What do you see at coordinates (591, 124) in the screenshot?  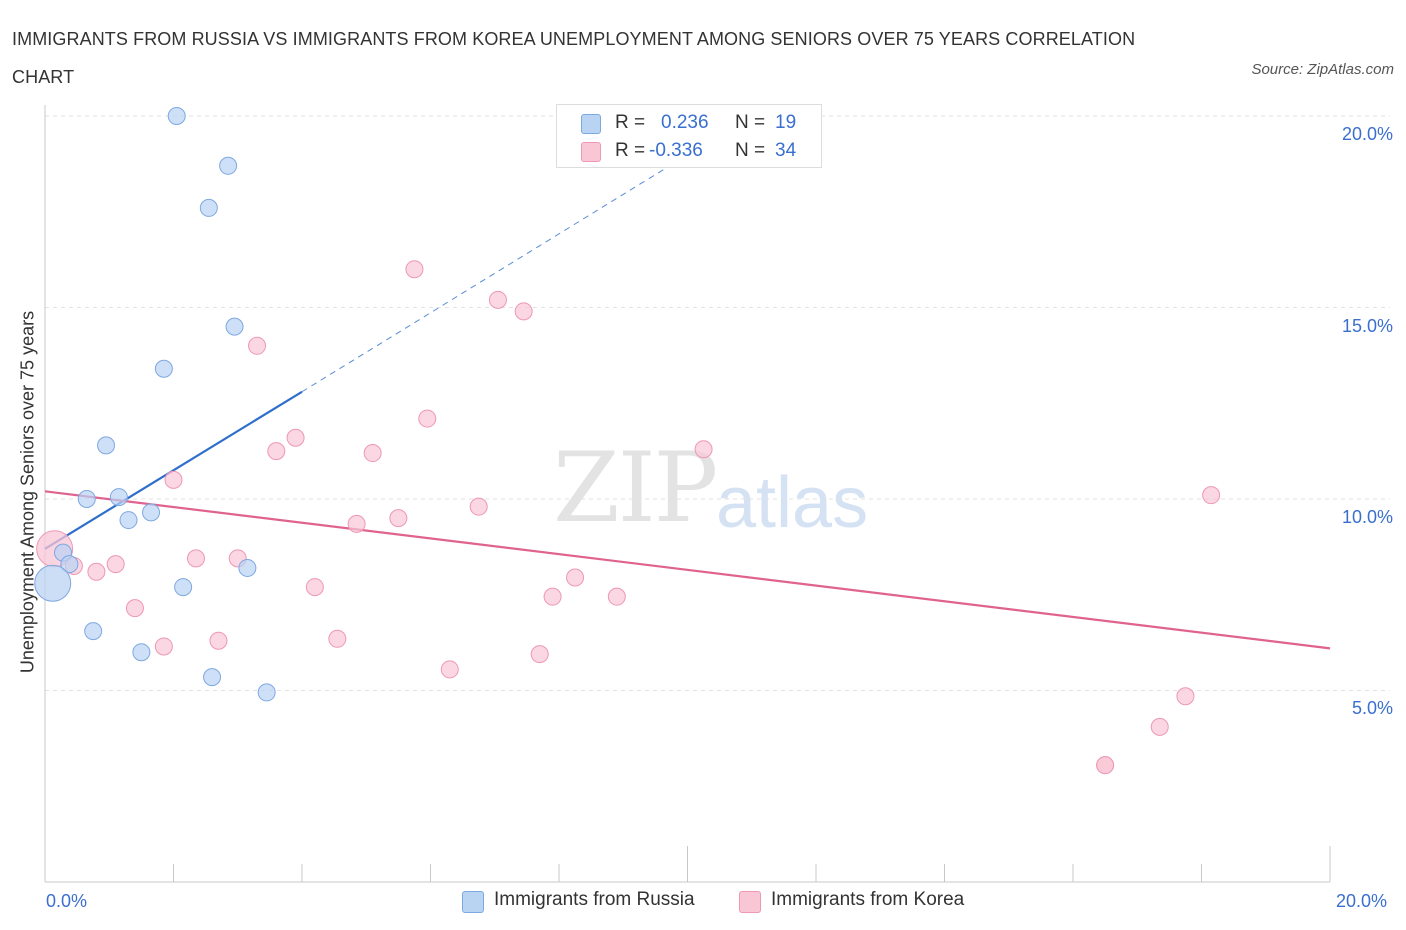 I see `russia-swatch` at bounding box center [591, 124].